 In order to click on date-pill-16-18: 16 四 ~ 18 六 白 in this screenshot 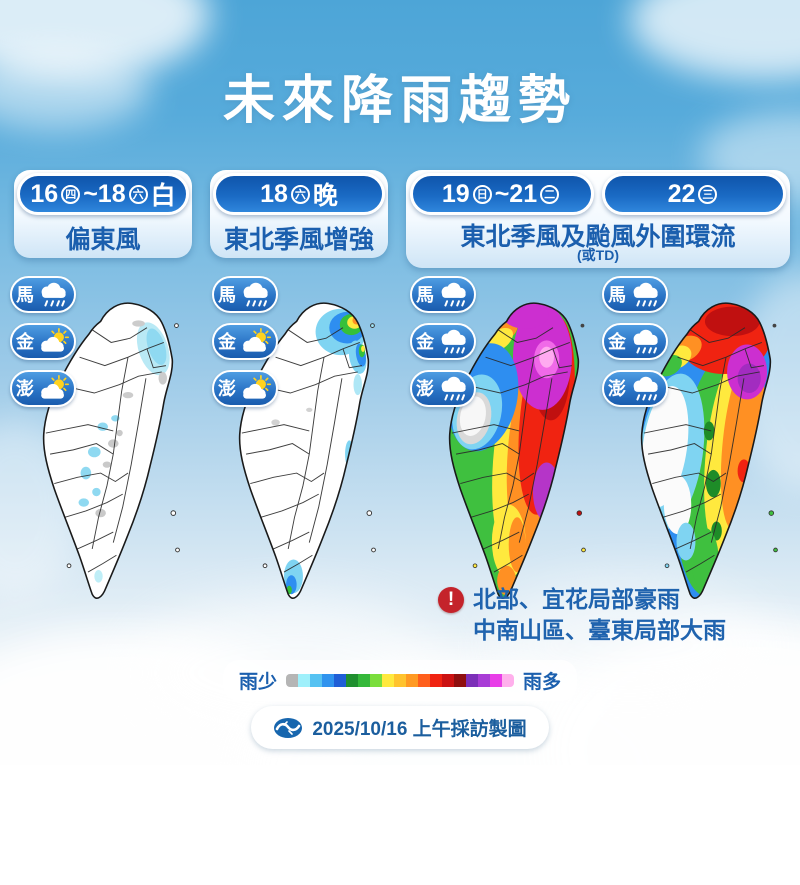, I will do `click(103, 194)`.